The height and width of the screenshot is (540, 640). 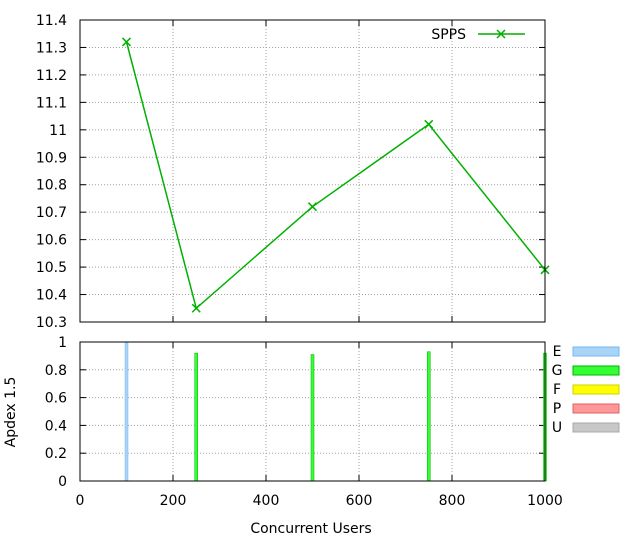 What do you see at coordinates (51, 76) in the screenshot?
I see `y-tick-label: 11.2` at bounding box center [51, 76].